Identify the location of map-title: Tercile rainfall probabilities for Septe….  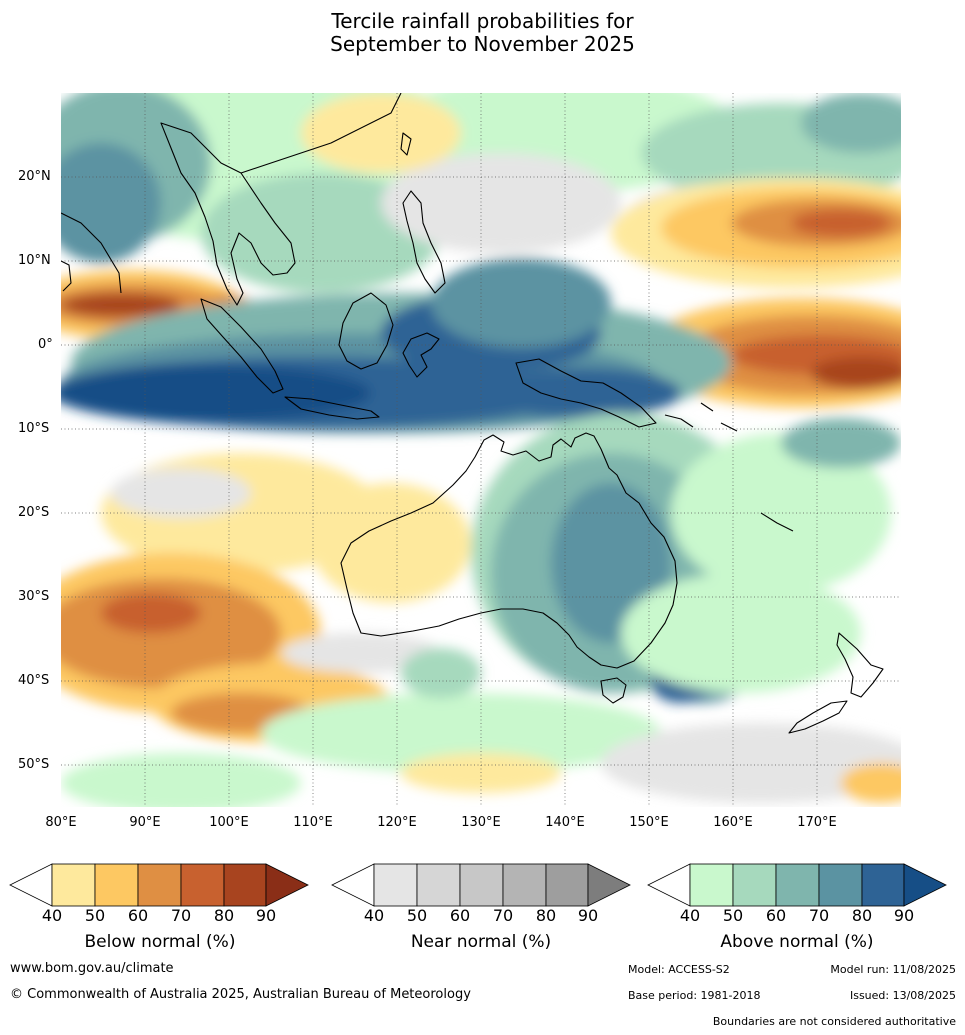
(482, 33).